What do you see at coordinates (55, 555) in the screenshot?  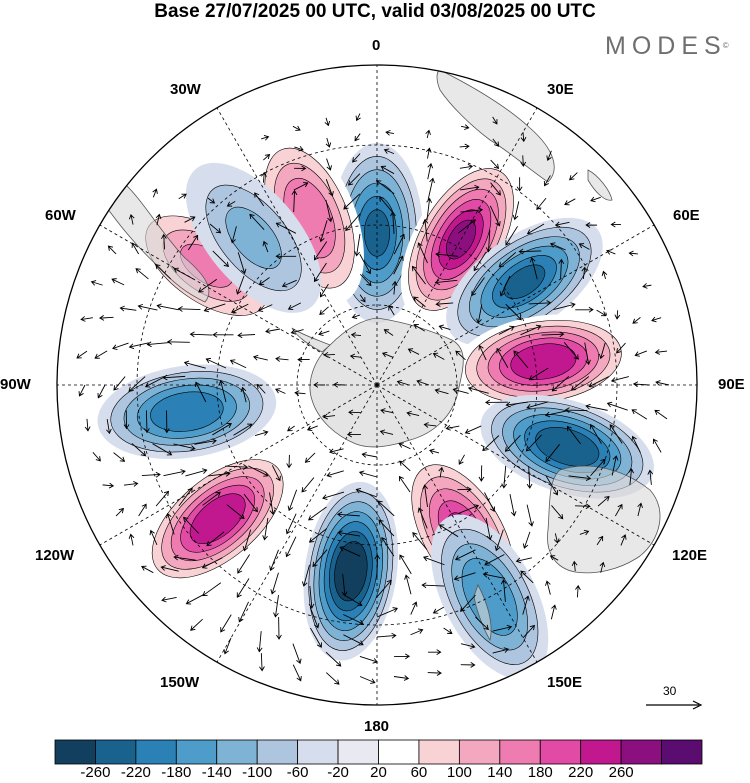 I see `lon-label-120w: 120W` at bounding box center [55, 555].